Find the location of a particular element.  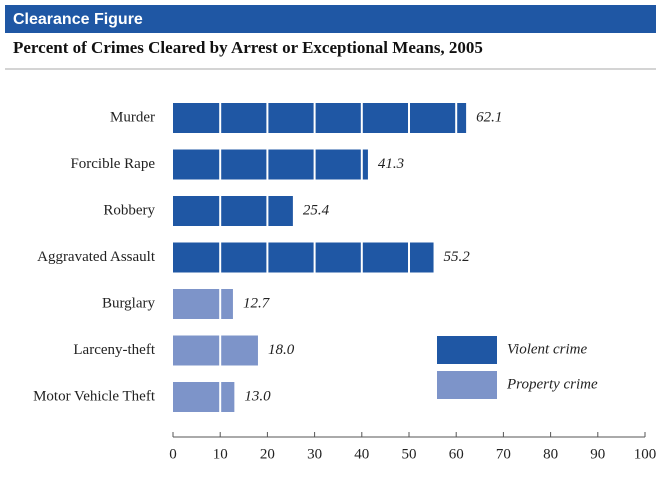

x-tick-label: 50 is located at coordinates (409, 454).